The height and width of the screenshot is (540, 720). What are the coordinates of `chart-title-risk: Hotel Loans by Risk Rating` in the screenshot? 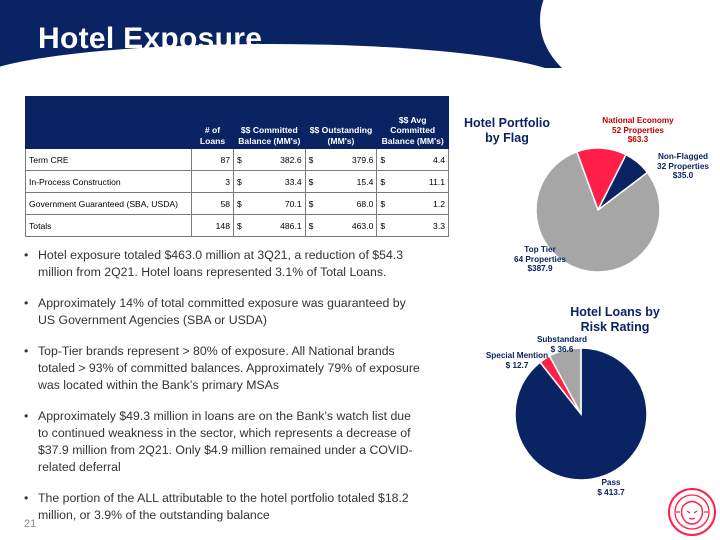 It's located at (615, 319).